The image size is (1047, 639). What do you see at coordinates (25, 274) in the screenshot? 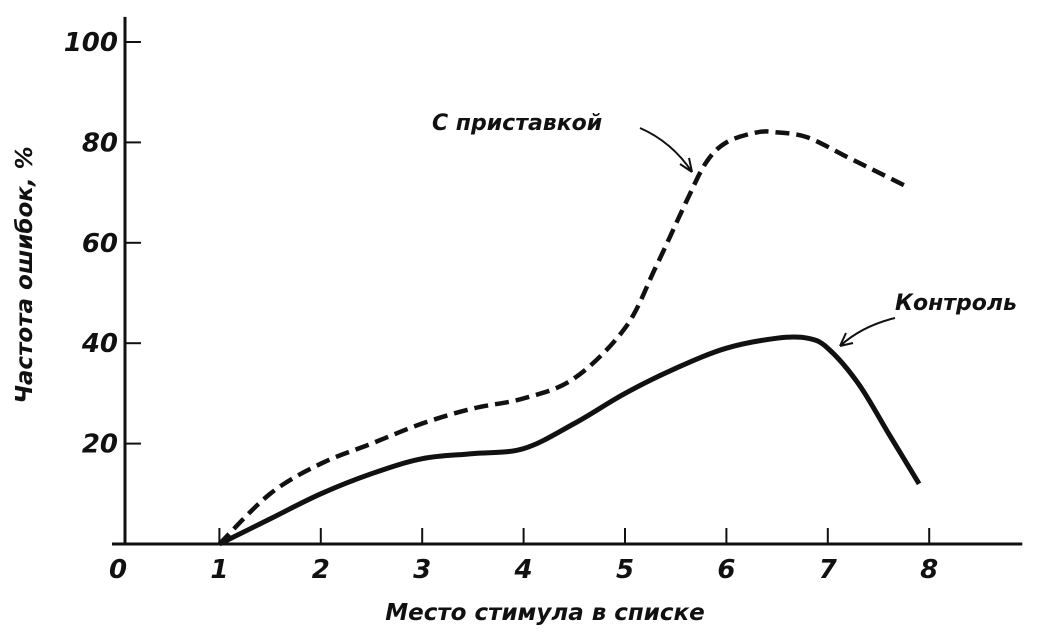
I see `y-axis-title: Частота ошибок, %` at bounding box center [25, 274].